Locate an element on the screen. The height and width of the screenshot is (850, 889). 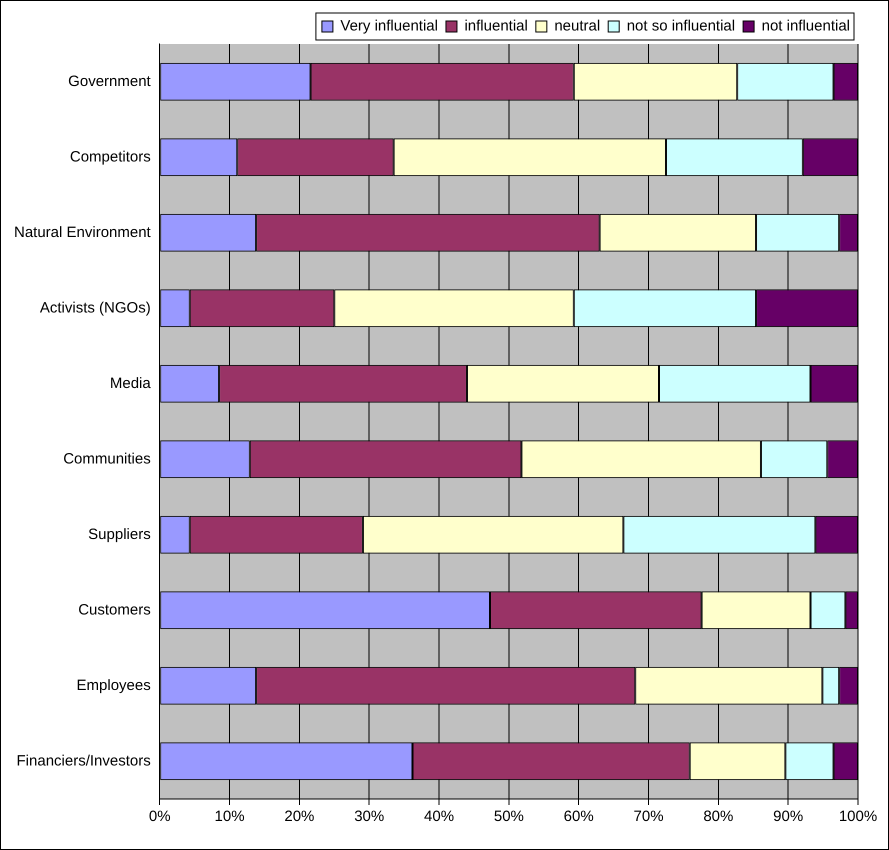
x-tick-label: 70% is located at coordinates (649, 817).